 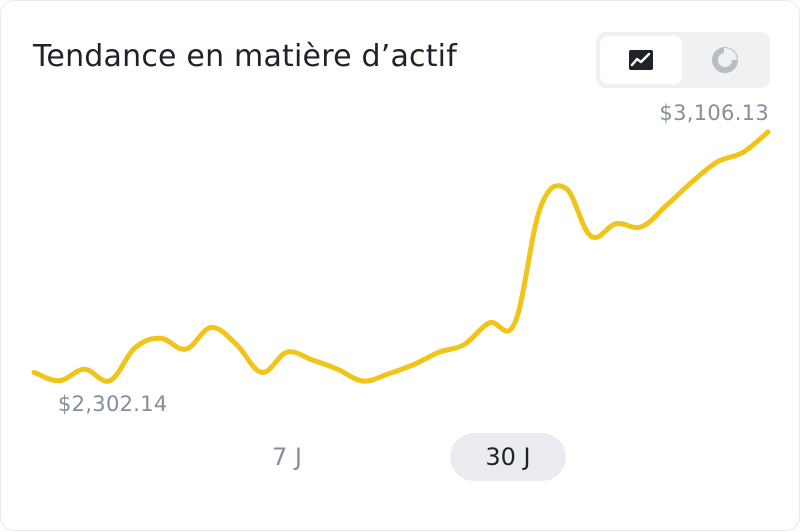 What do you see at coordinates (287, 457) in the screenshot?
I see `range-tab-7d: 7 J` at bounding box center [287, 457].